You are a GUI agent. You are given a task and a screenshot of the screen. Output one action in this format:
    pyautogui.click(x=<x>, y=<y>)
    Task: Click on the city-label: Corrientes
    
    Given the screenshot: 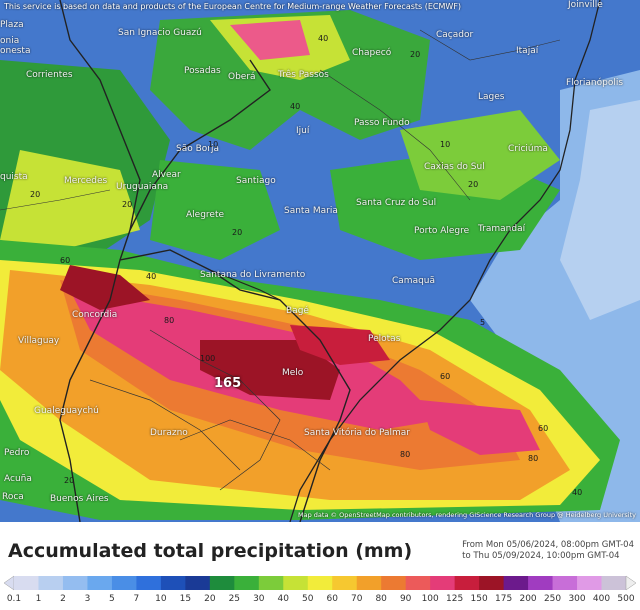 What is the action you would take?
    pyautogui.click(x=49, y=75)
    